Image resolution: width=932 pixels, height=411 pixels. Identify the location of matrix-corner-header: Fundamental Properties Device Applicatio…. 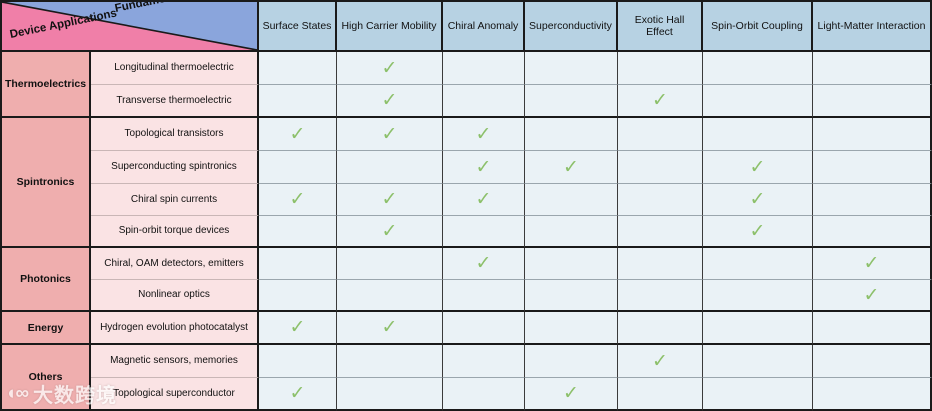
(129, 26).